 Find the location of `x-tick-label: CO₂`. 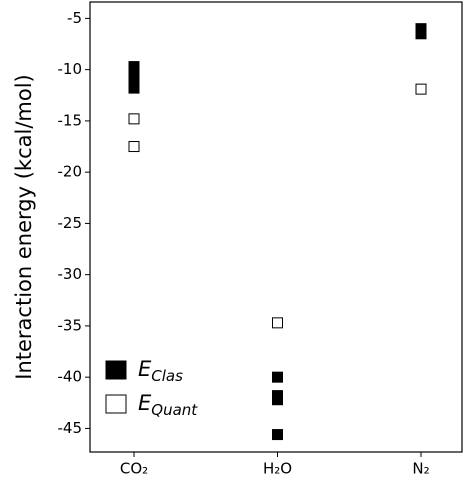

x-tick-label: CO₂ is located at coordinates (134, 469).